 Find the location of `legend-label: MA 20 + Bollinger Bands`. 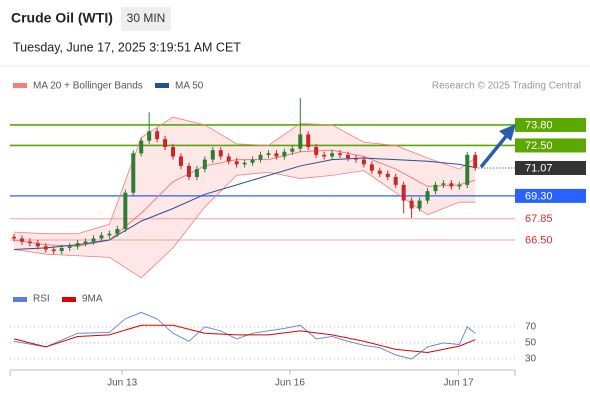

legend-label: MA 20 + Bollinger Bands is located at coordinates (88, 86).